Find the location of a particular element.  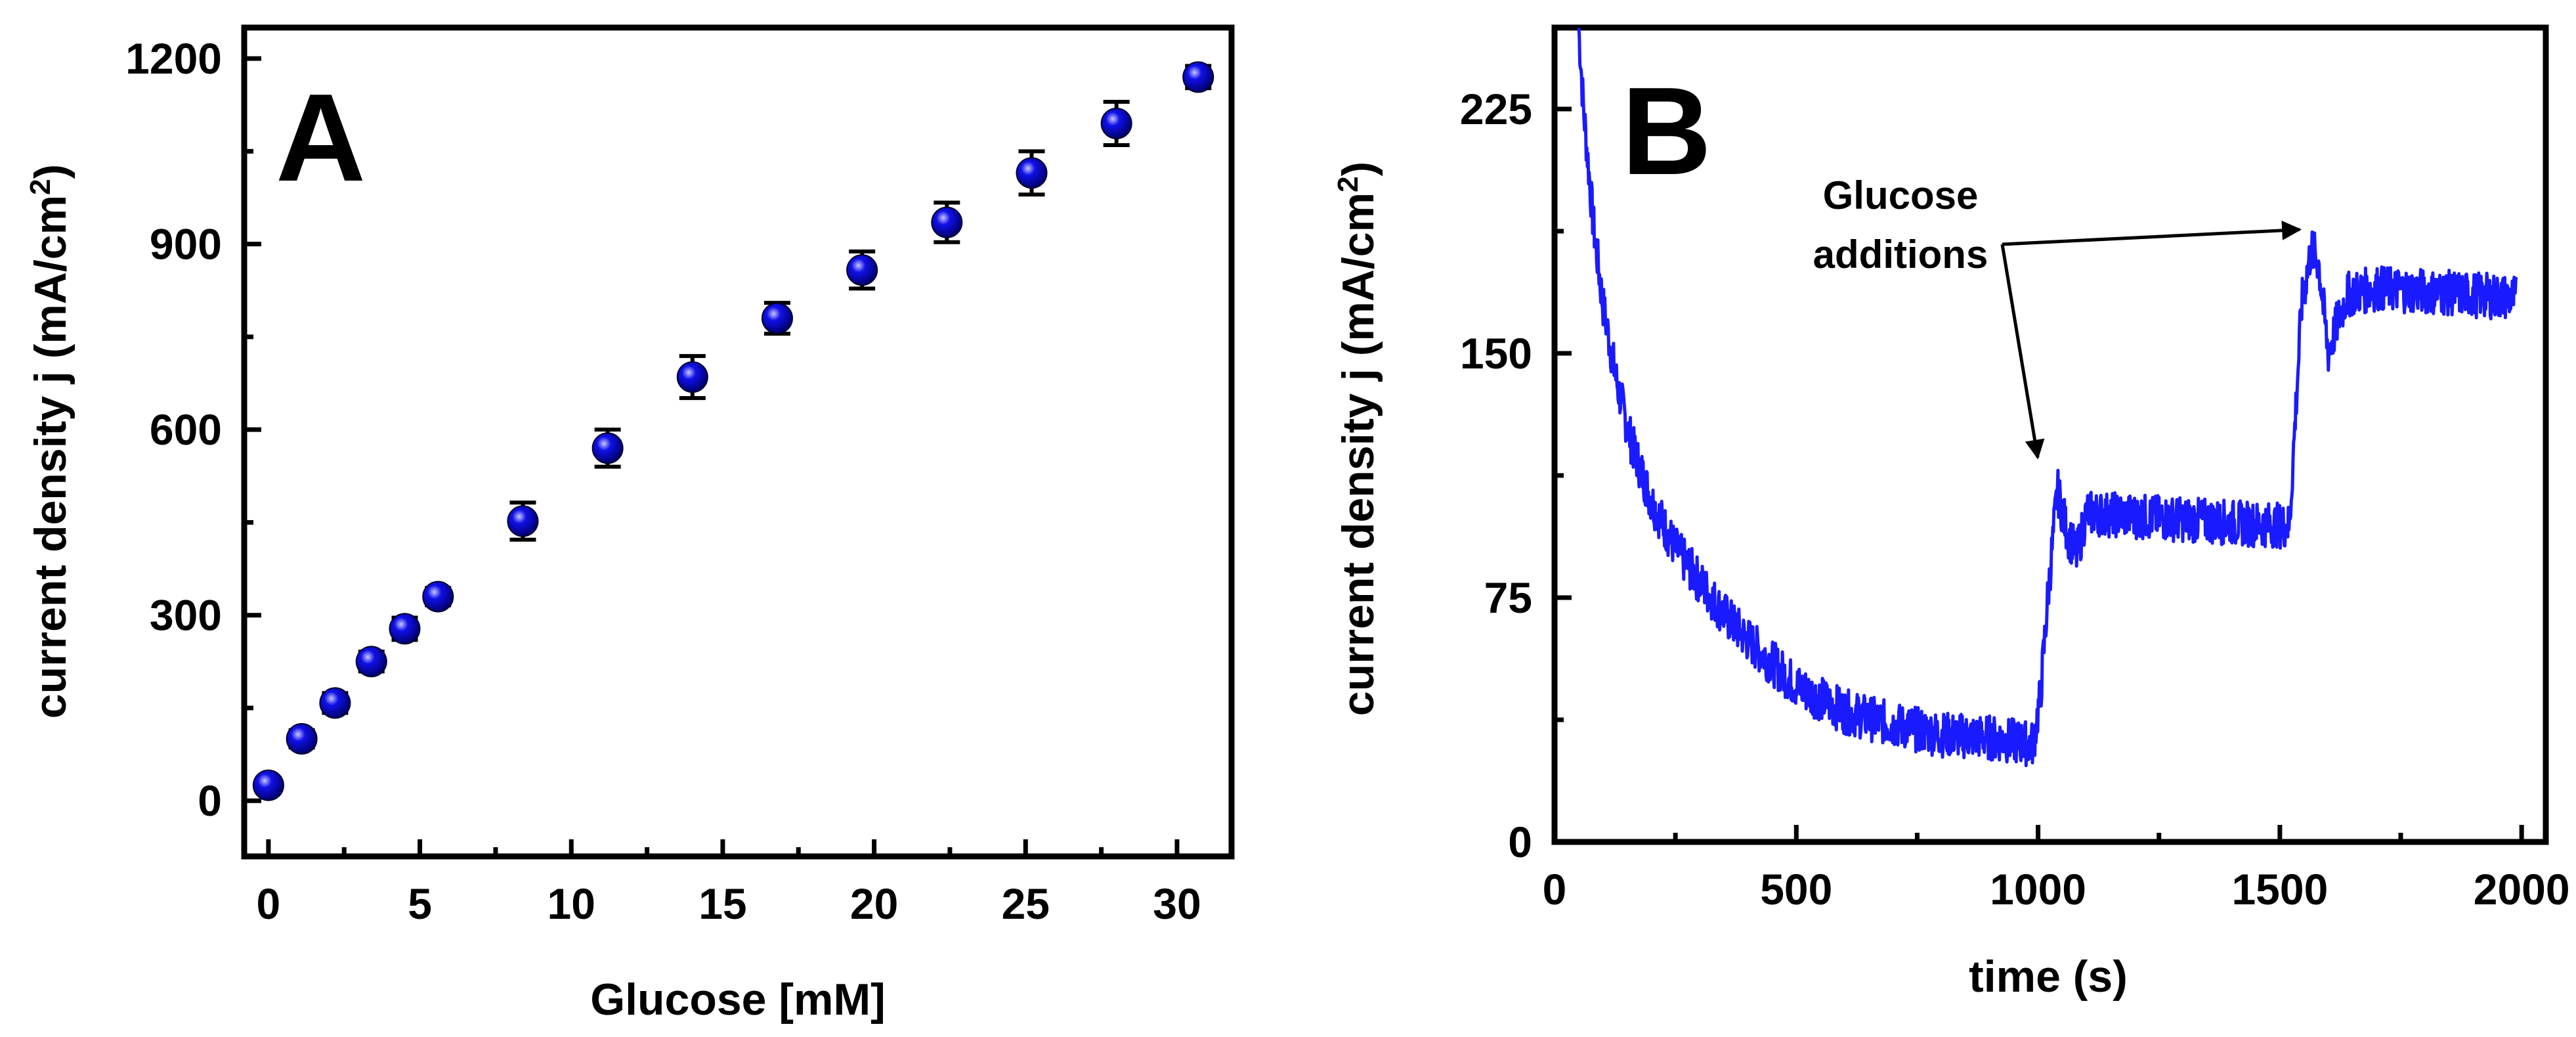

annotation-line-2: additions is located at coordinates (1900, 254).